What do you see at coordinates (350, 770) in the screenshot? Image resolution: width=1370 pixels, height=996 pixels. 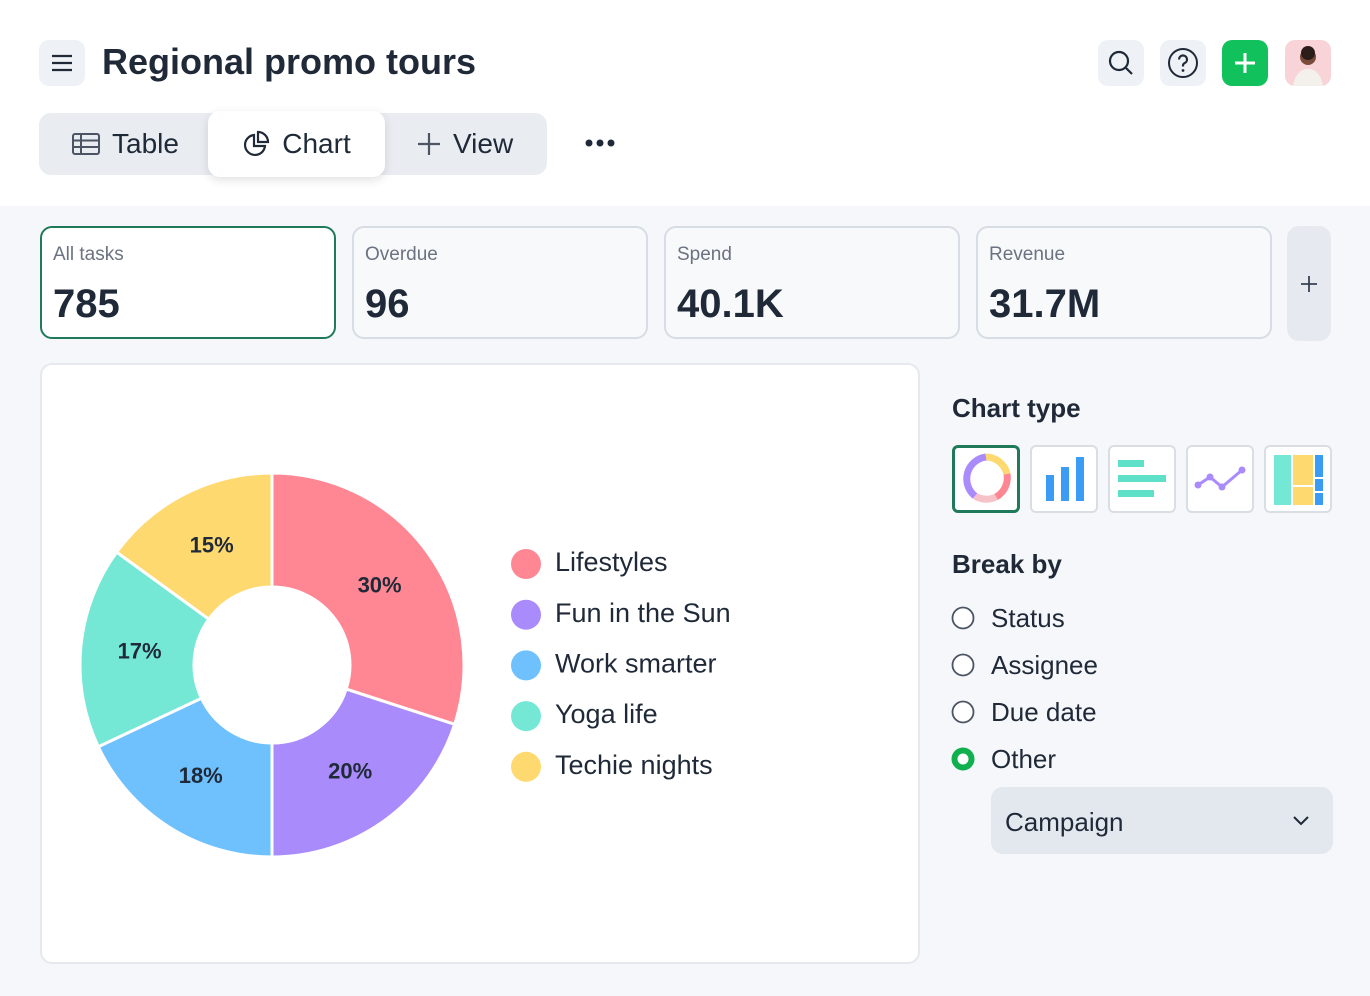 I see `slice-label: 20%` at bounding box center [350, 770].